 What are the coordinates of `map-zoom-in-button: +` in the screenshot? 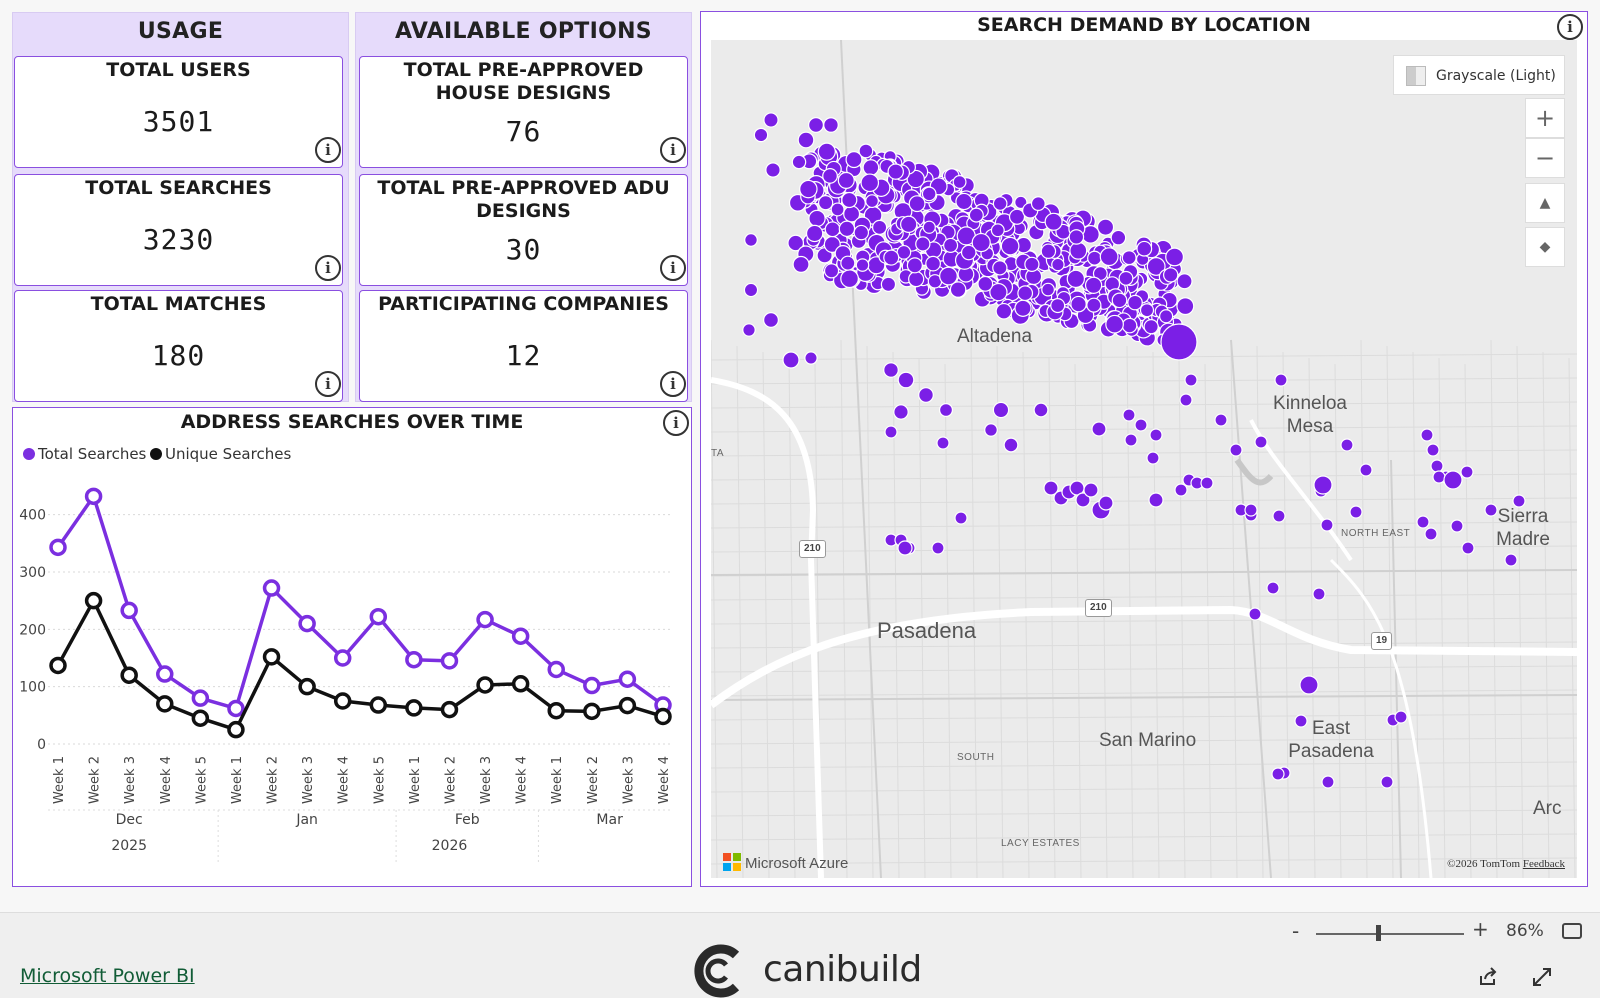 It's located at (1545, 118).